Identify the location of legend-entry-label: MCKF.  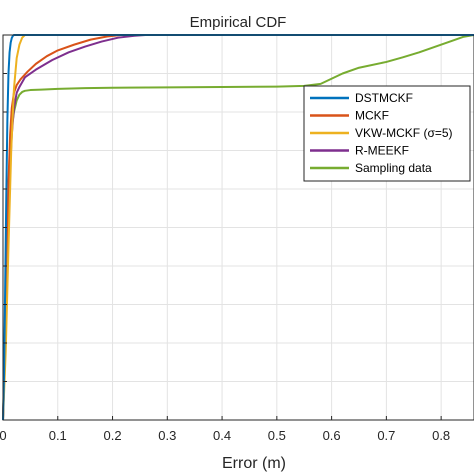
(372, 116).